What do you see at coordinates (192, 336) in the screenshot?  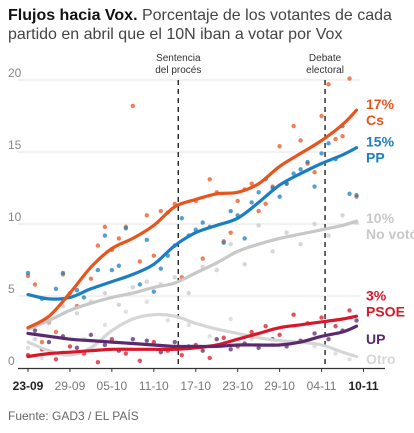 I see `series-line-up` at bounding box center [192, 336].